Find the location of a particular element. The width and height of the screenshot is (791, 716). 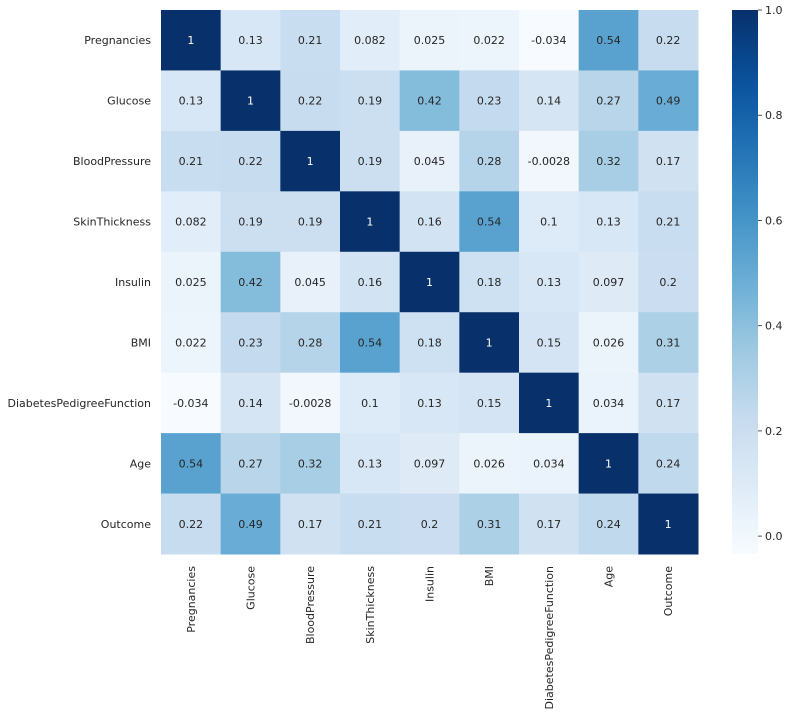

colorbar-tick-label: 0.2 is located at coordinates (774, 431).